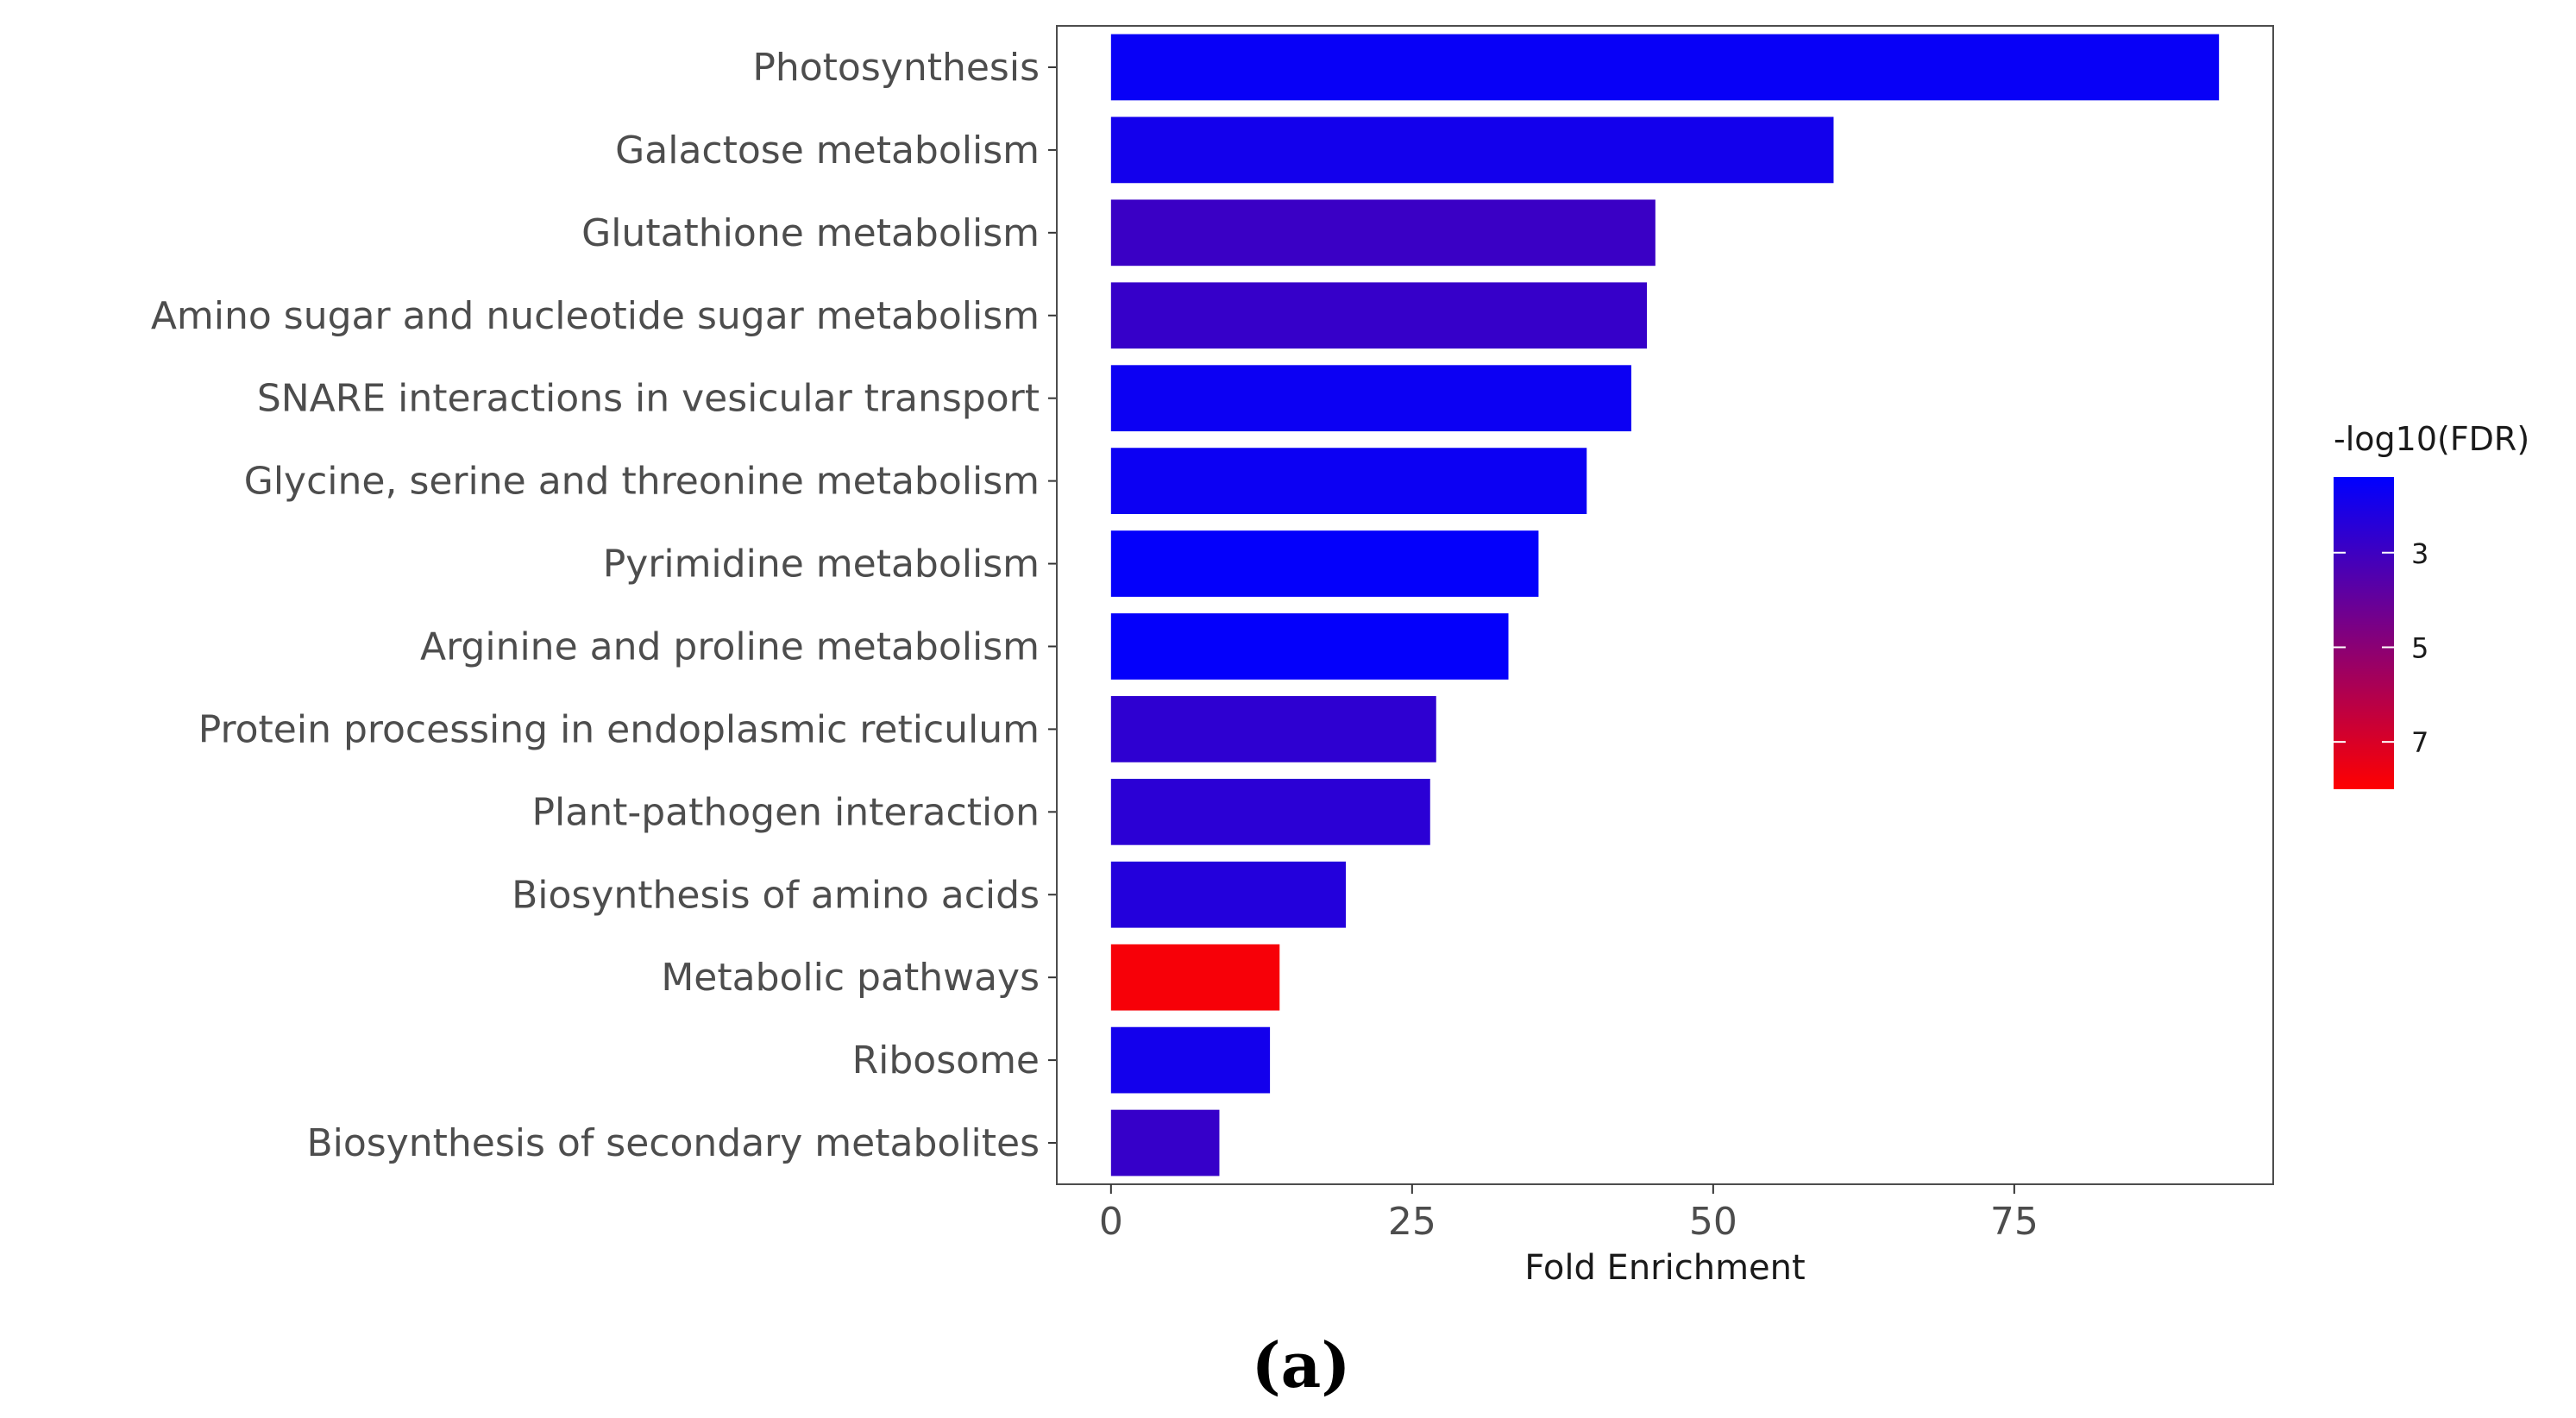 The image size is (2576, 1418). Describe the element at coordinates (730, 646) in the screenshot. I see `category-label: Arginine and proline metabolism` at that location.